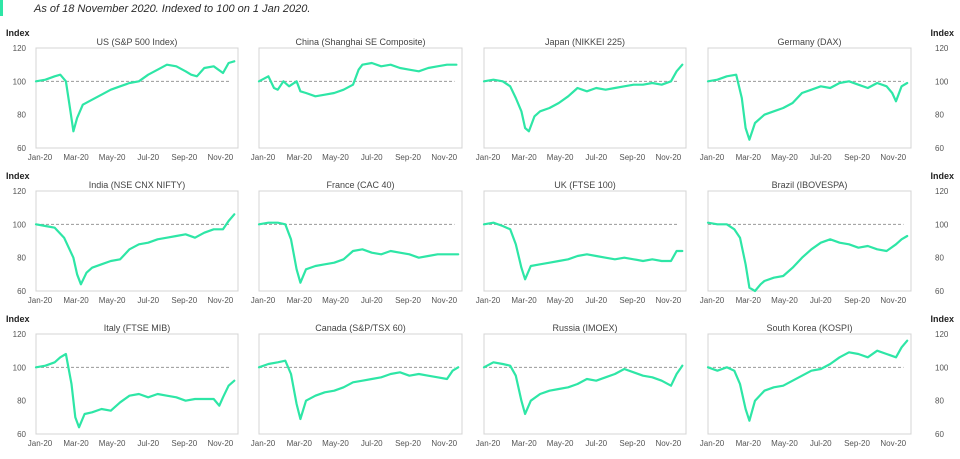  Describe the element at coordinates (942, 191) in the screenshot. I see `y-tick-label-right: 120` at that location.